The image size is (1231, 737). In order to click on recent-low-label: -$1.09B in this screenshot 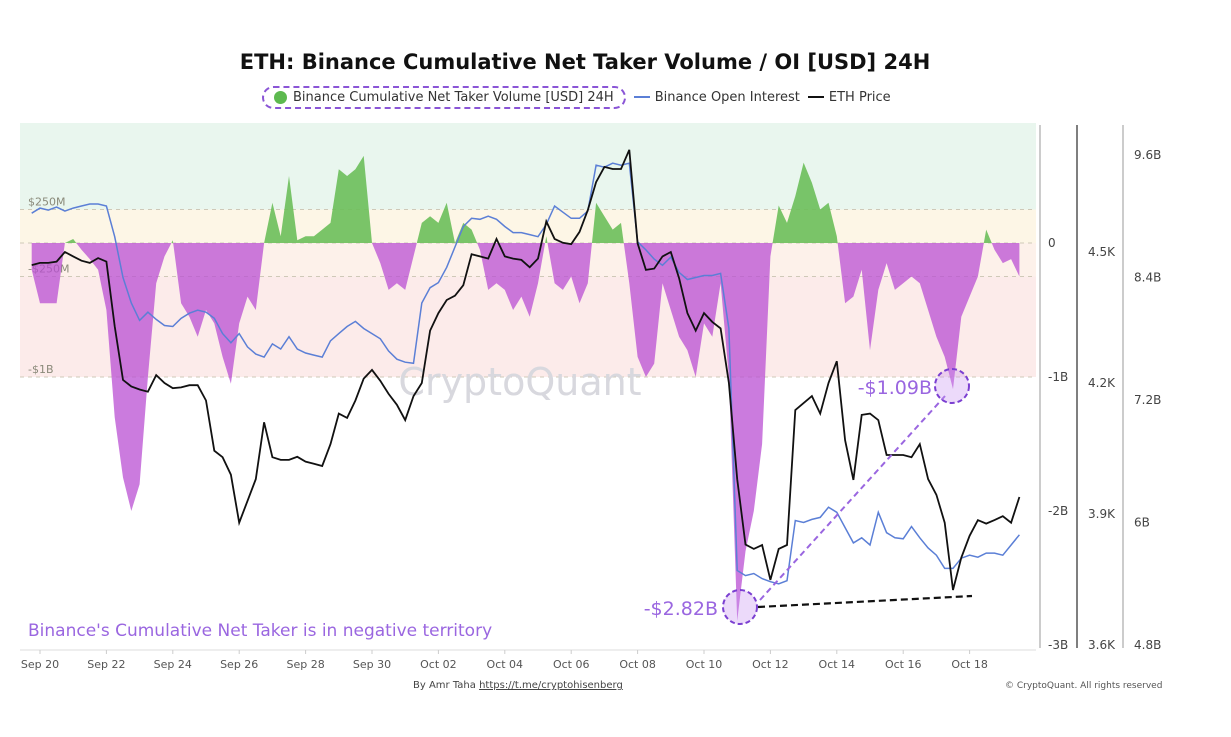, I will do `click(895, 388)`.